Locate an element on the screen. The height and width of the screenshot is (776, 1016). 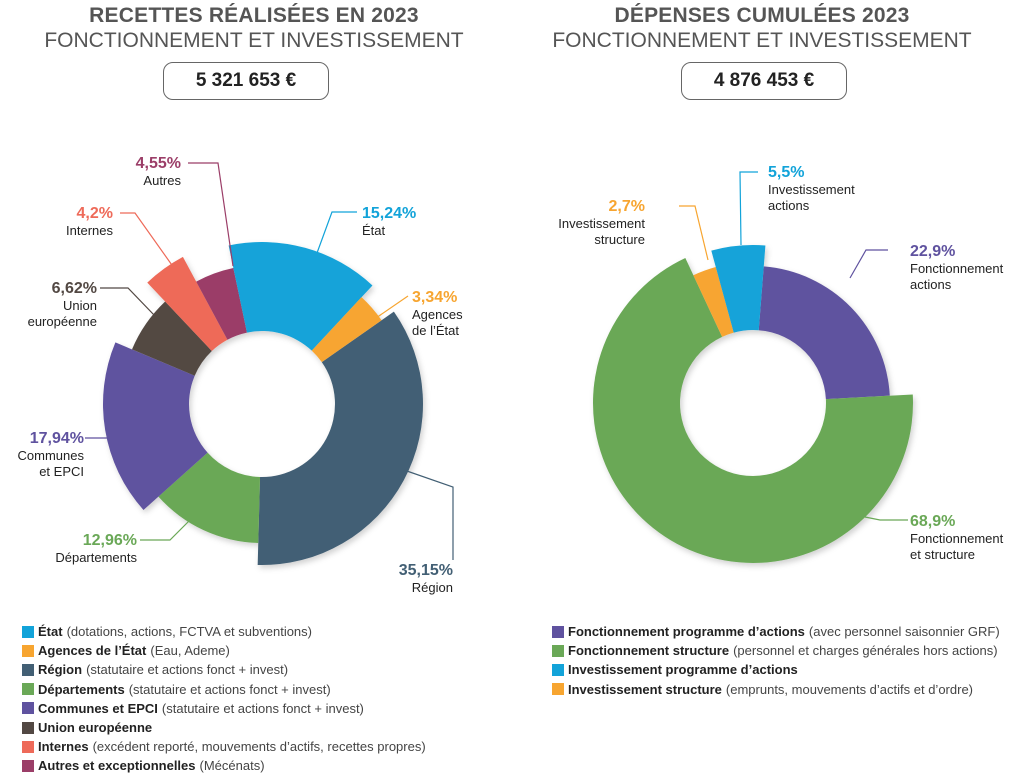
depenses-slices is located at coordinates (753, 404).